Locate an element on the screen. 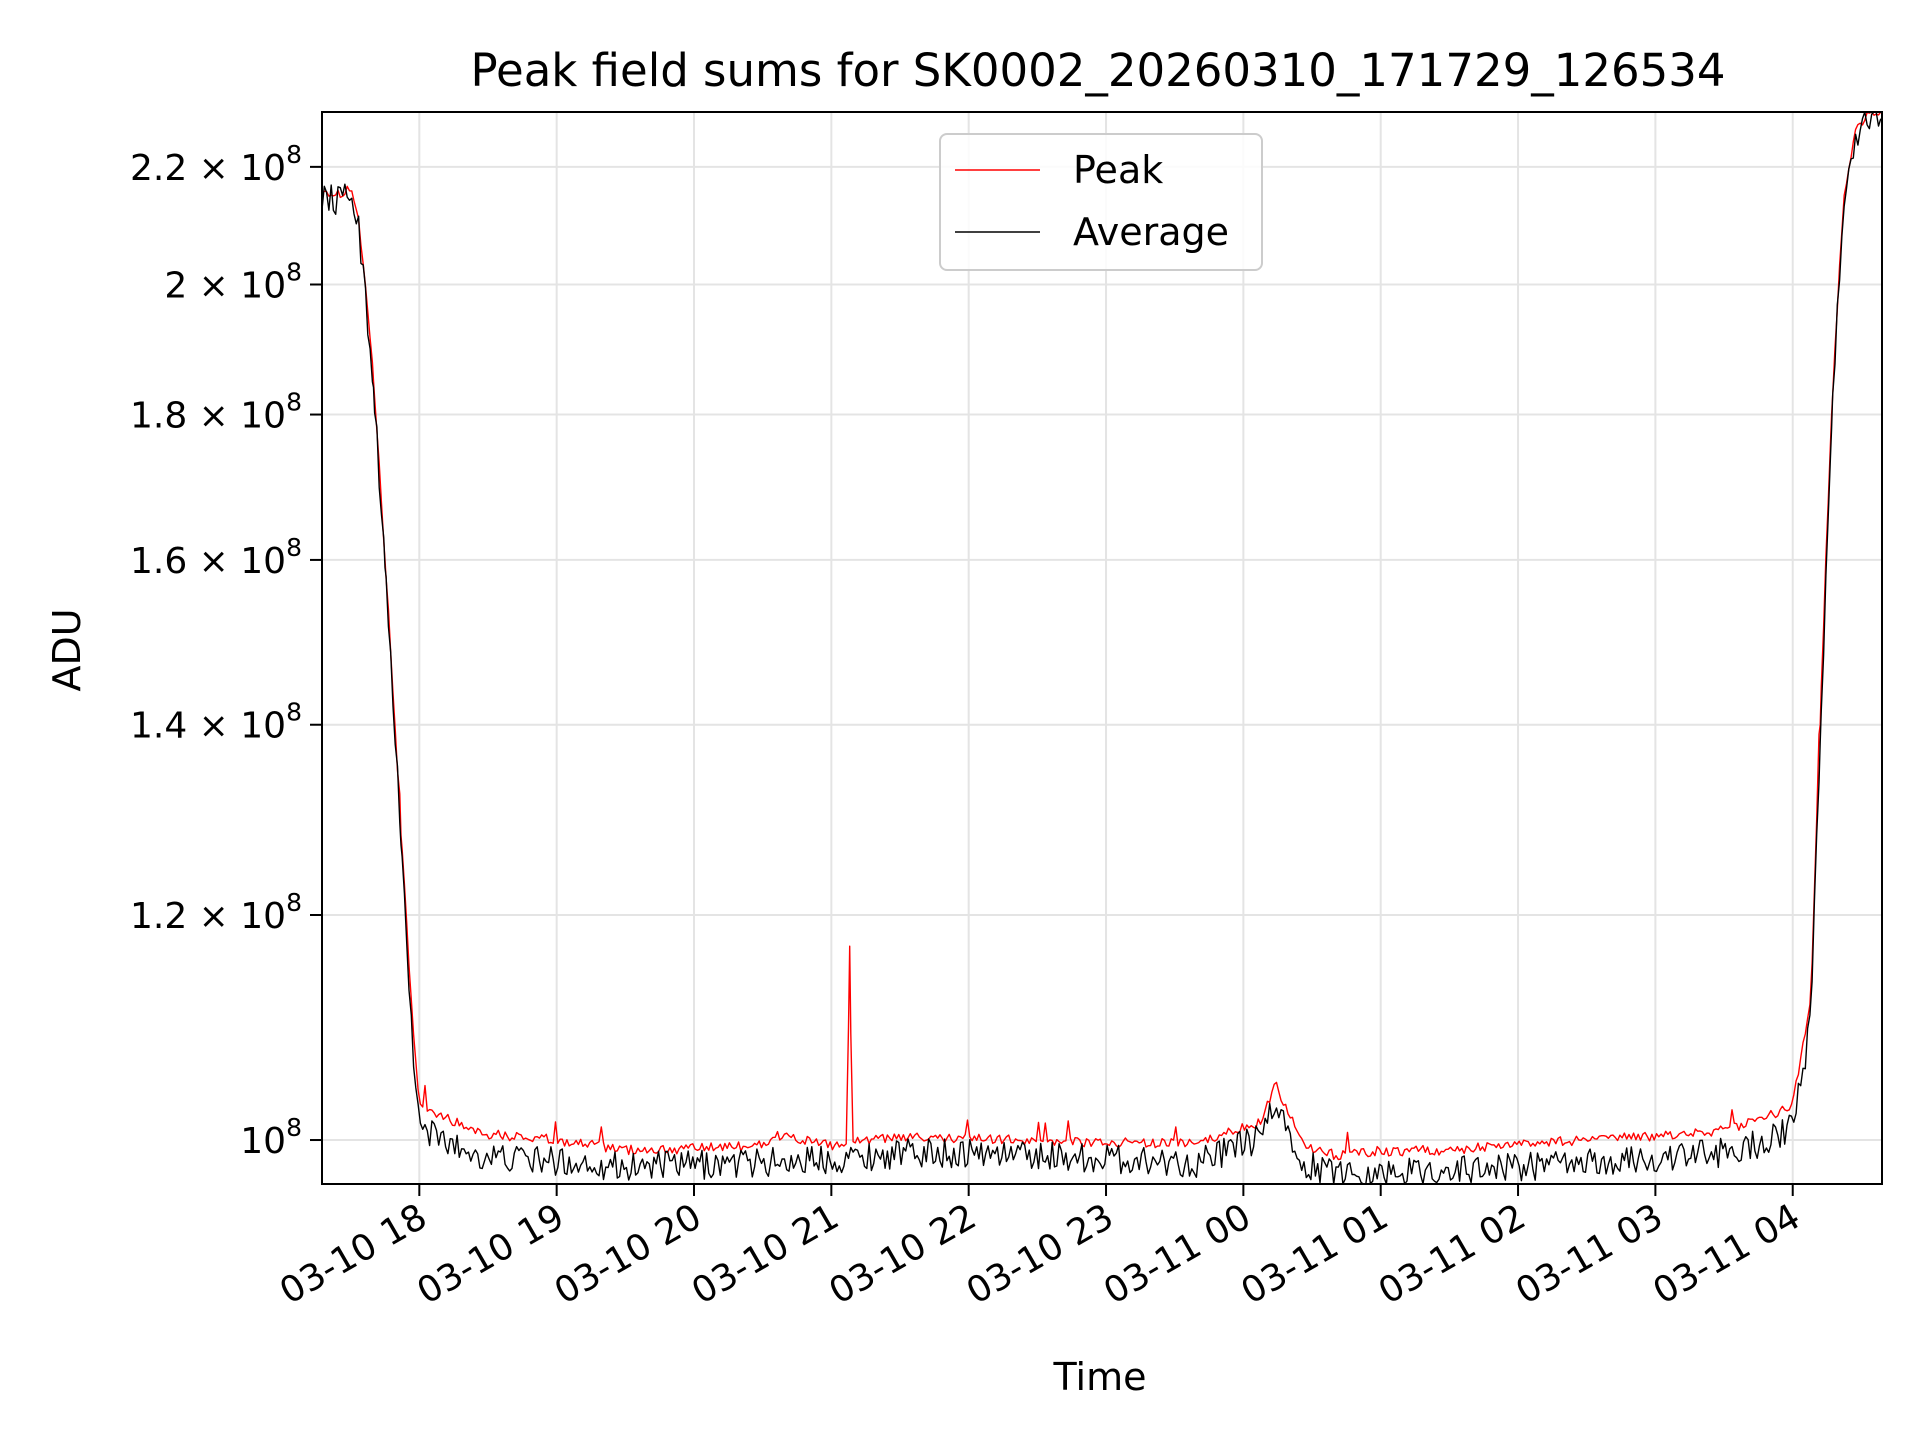 This screenshot has height=1440, width=1920. x-tick-label: 03-10 20 is located at coordinates (628, 1254).